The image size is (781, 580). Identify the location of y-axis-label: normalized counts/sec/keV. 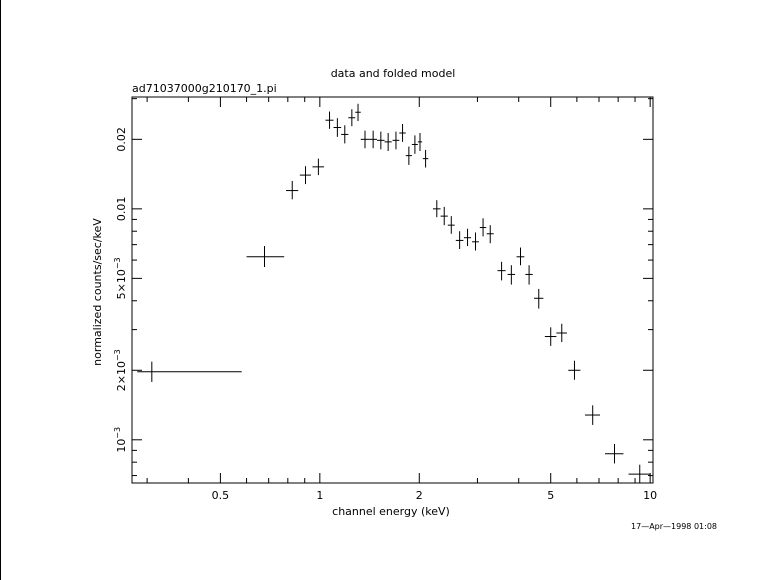
(97, 292).